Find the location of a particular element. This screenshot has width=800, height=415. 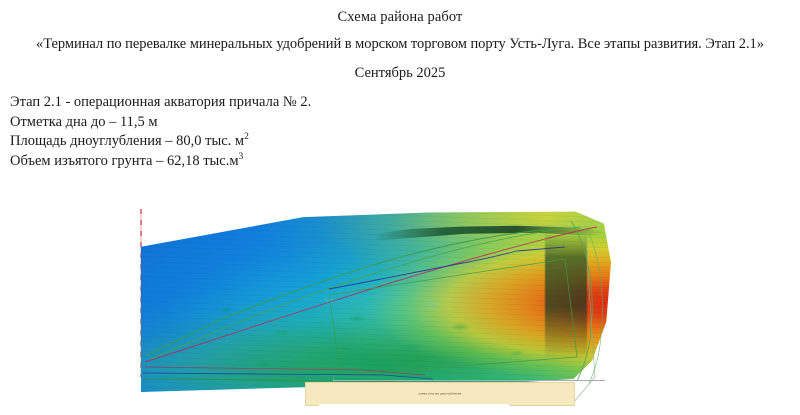

channel-line-blue-lower is located at coordinates (288, 376).